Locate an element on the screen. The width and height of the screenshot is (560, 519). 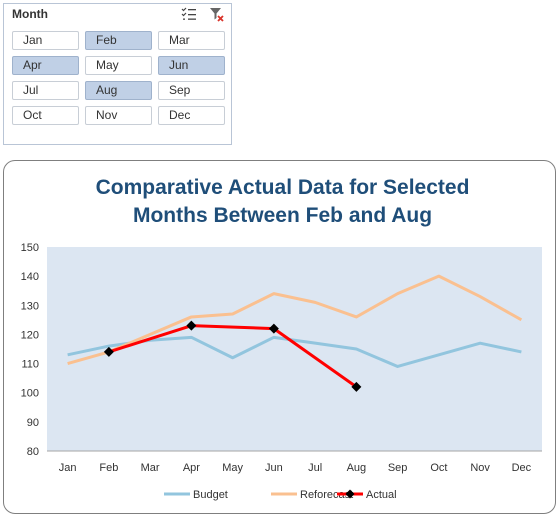
y-tick-label: 80 is located at coordinates (33, 452).